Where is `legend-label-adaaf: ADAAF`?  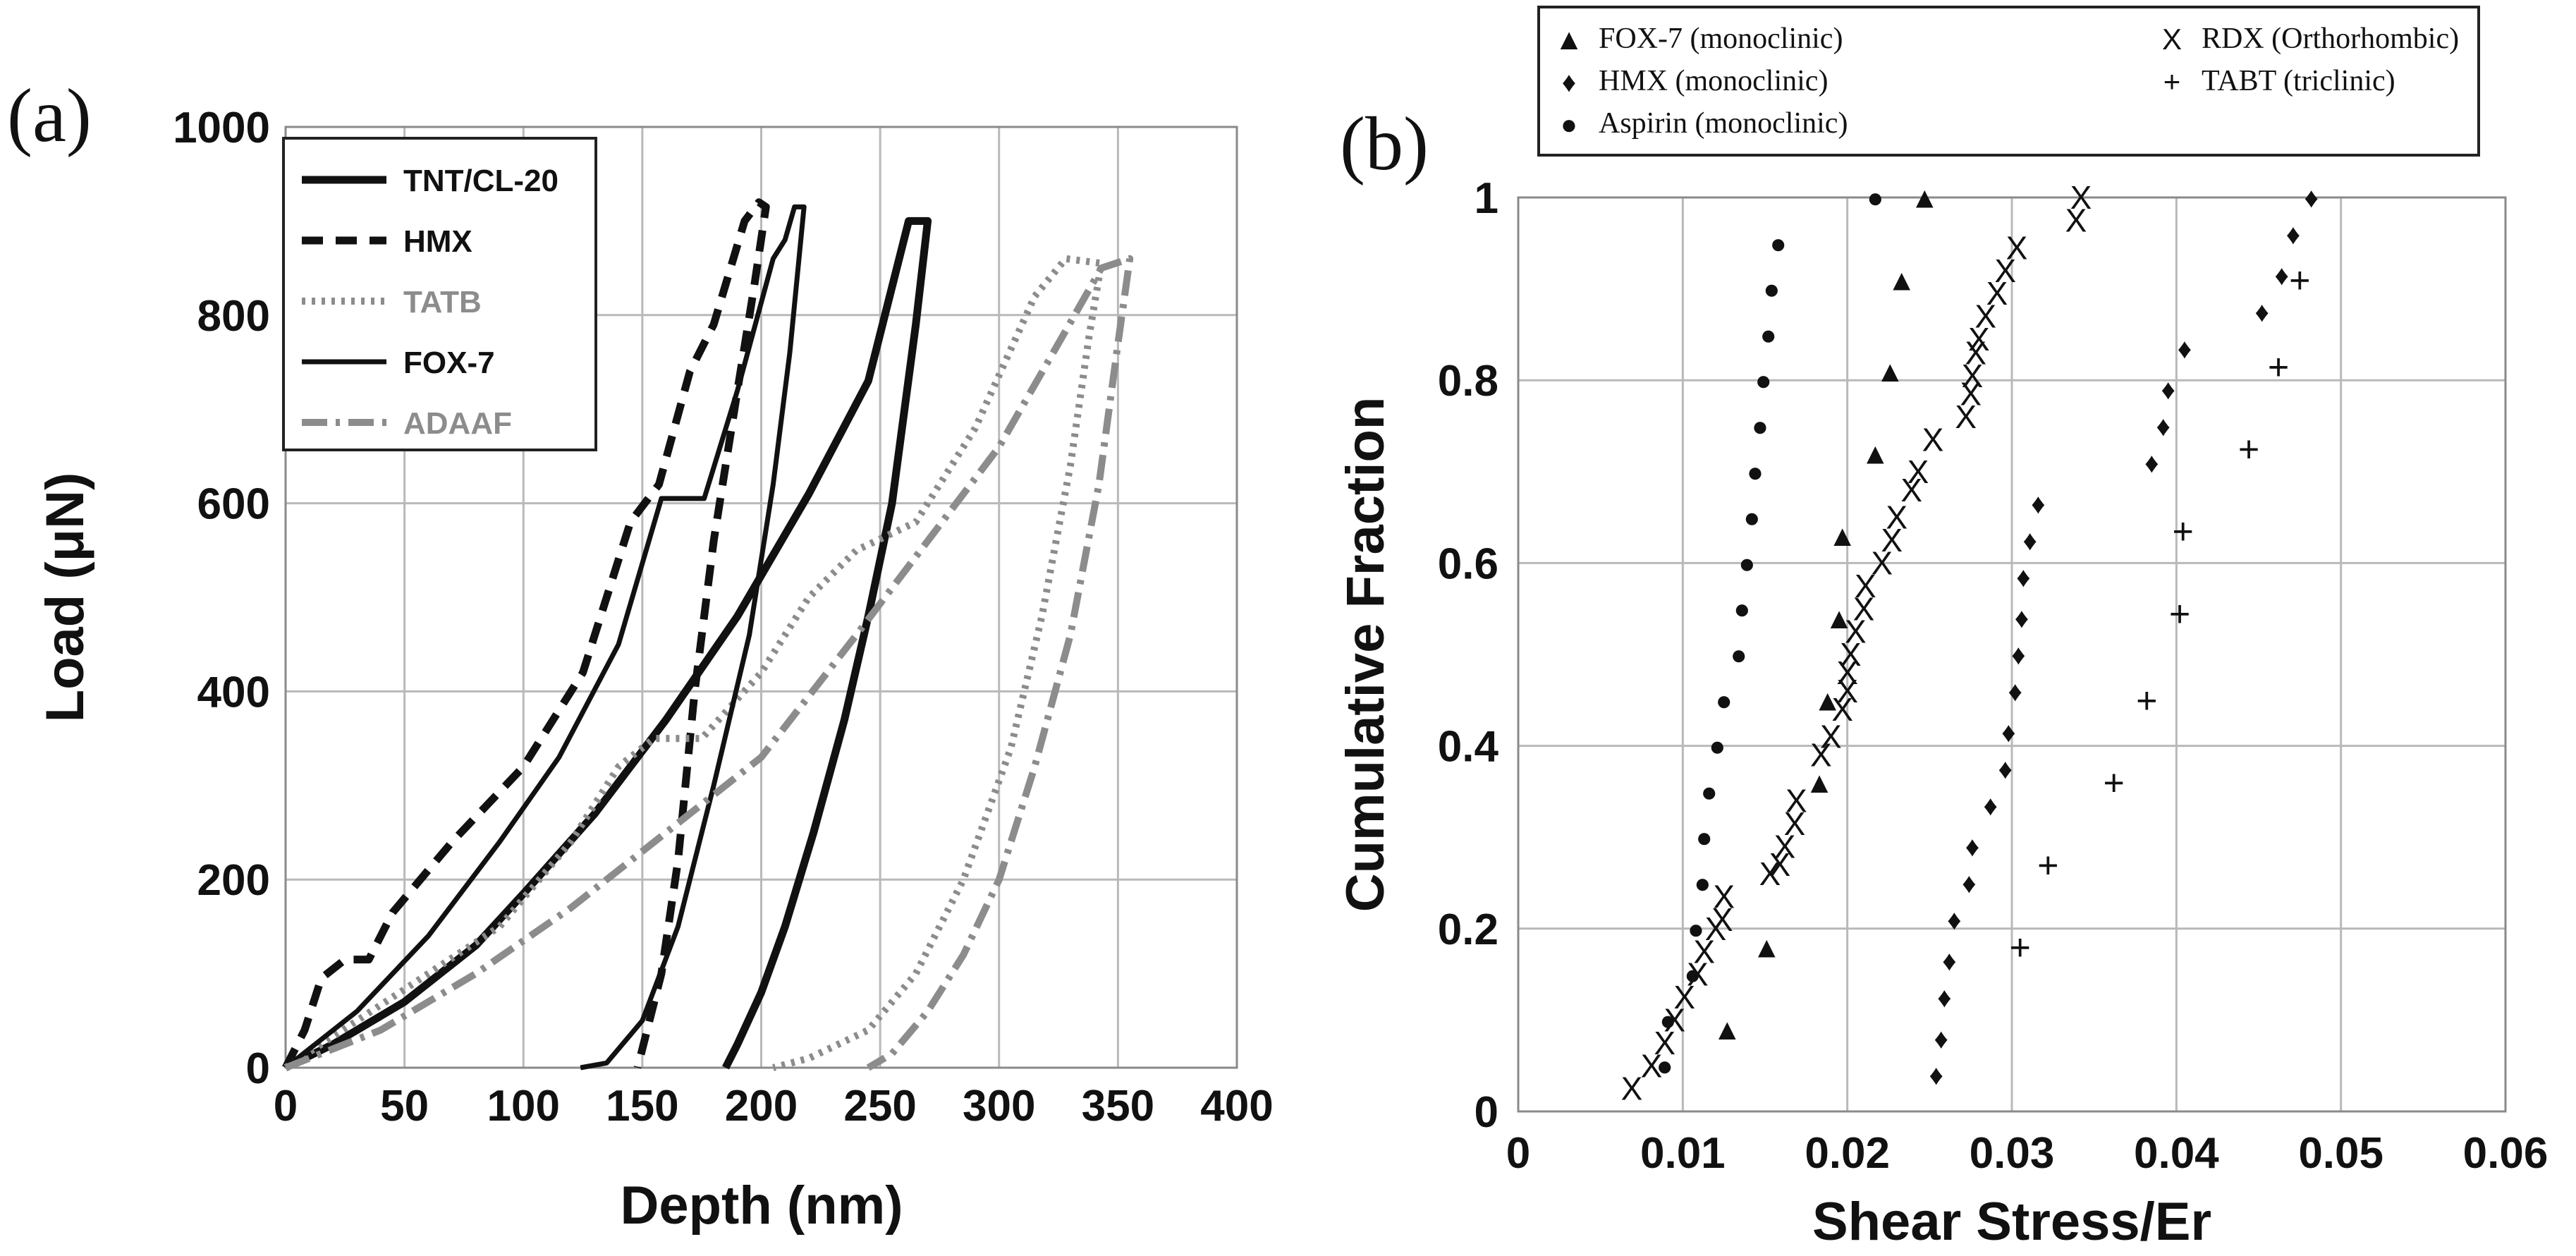
legend-label-adaaf: ADAAF is located at coordinates (458, 424).